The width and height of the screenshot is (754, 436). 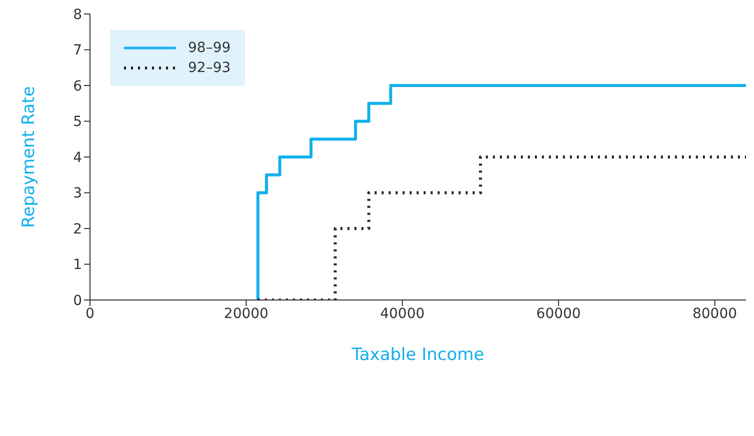 I want to click on y-tick-label: 2, so click(x=77, y=229).